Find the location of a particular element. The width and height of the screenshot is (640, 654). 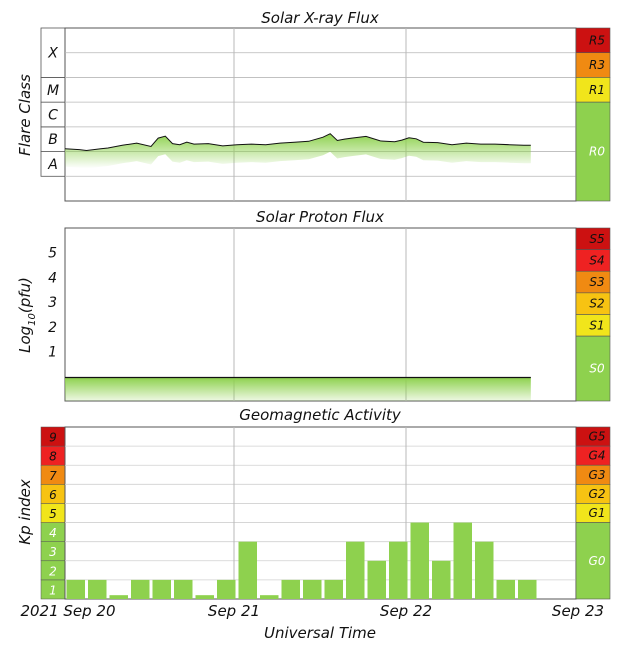

flare-class-box-a is located at coordinates (53, 164).